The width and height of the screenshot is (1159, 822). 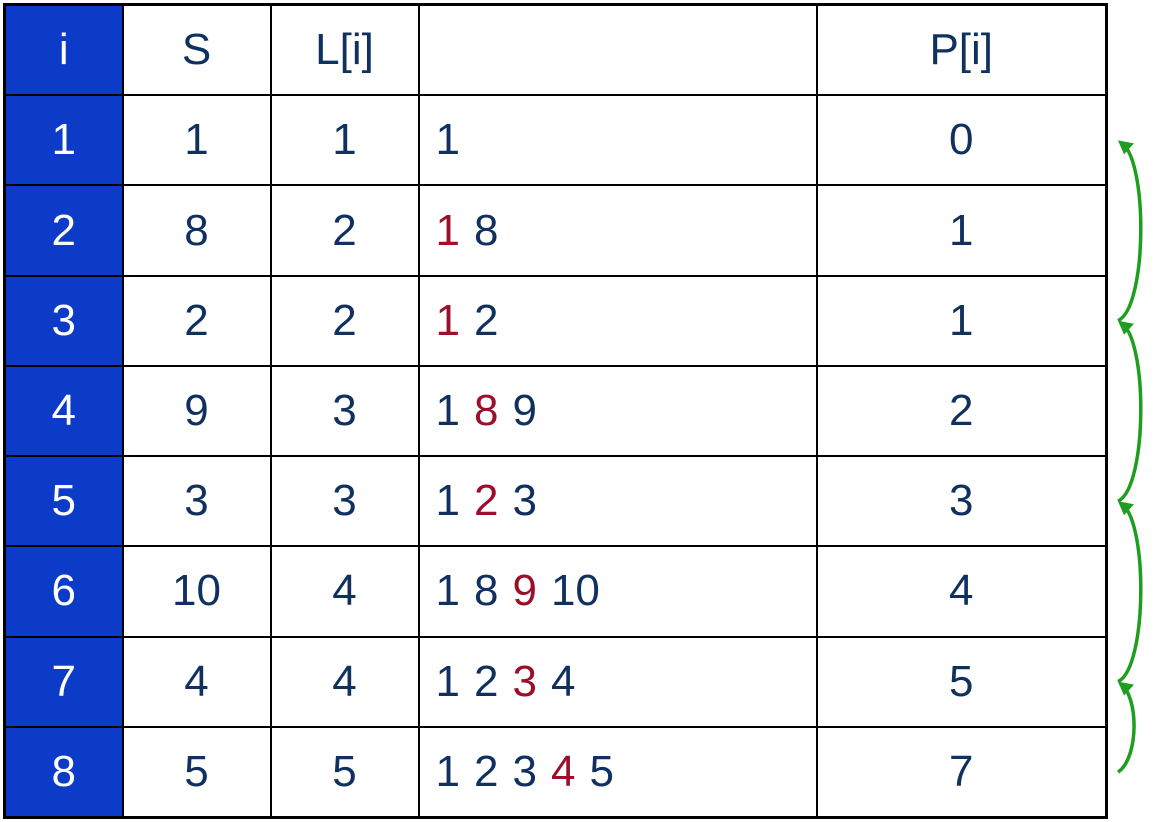 I want to click on cell-i: 1, so click(x=63, y=140).